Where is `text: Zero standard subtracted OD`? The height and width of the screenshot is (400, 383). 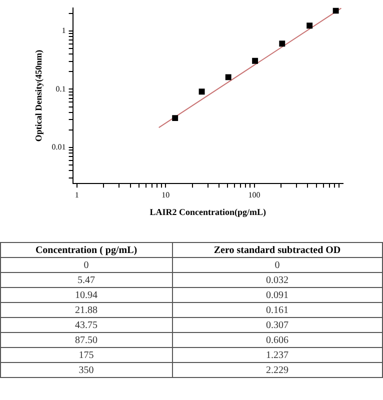 text: Zero standard subtracted OD is located at coordinates (277, 250).